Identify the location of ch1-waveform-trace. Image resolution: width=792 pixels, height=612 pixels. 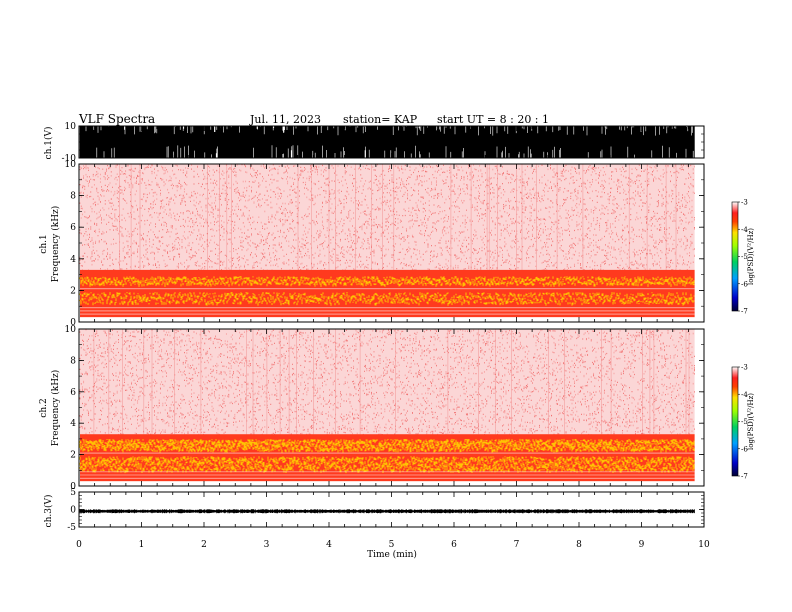
(387, 142).